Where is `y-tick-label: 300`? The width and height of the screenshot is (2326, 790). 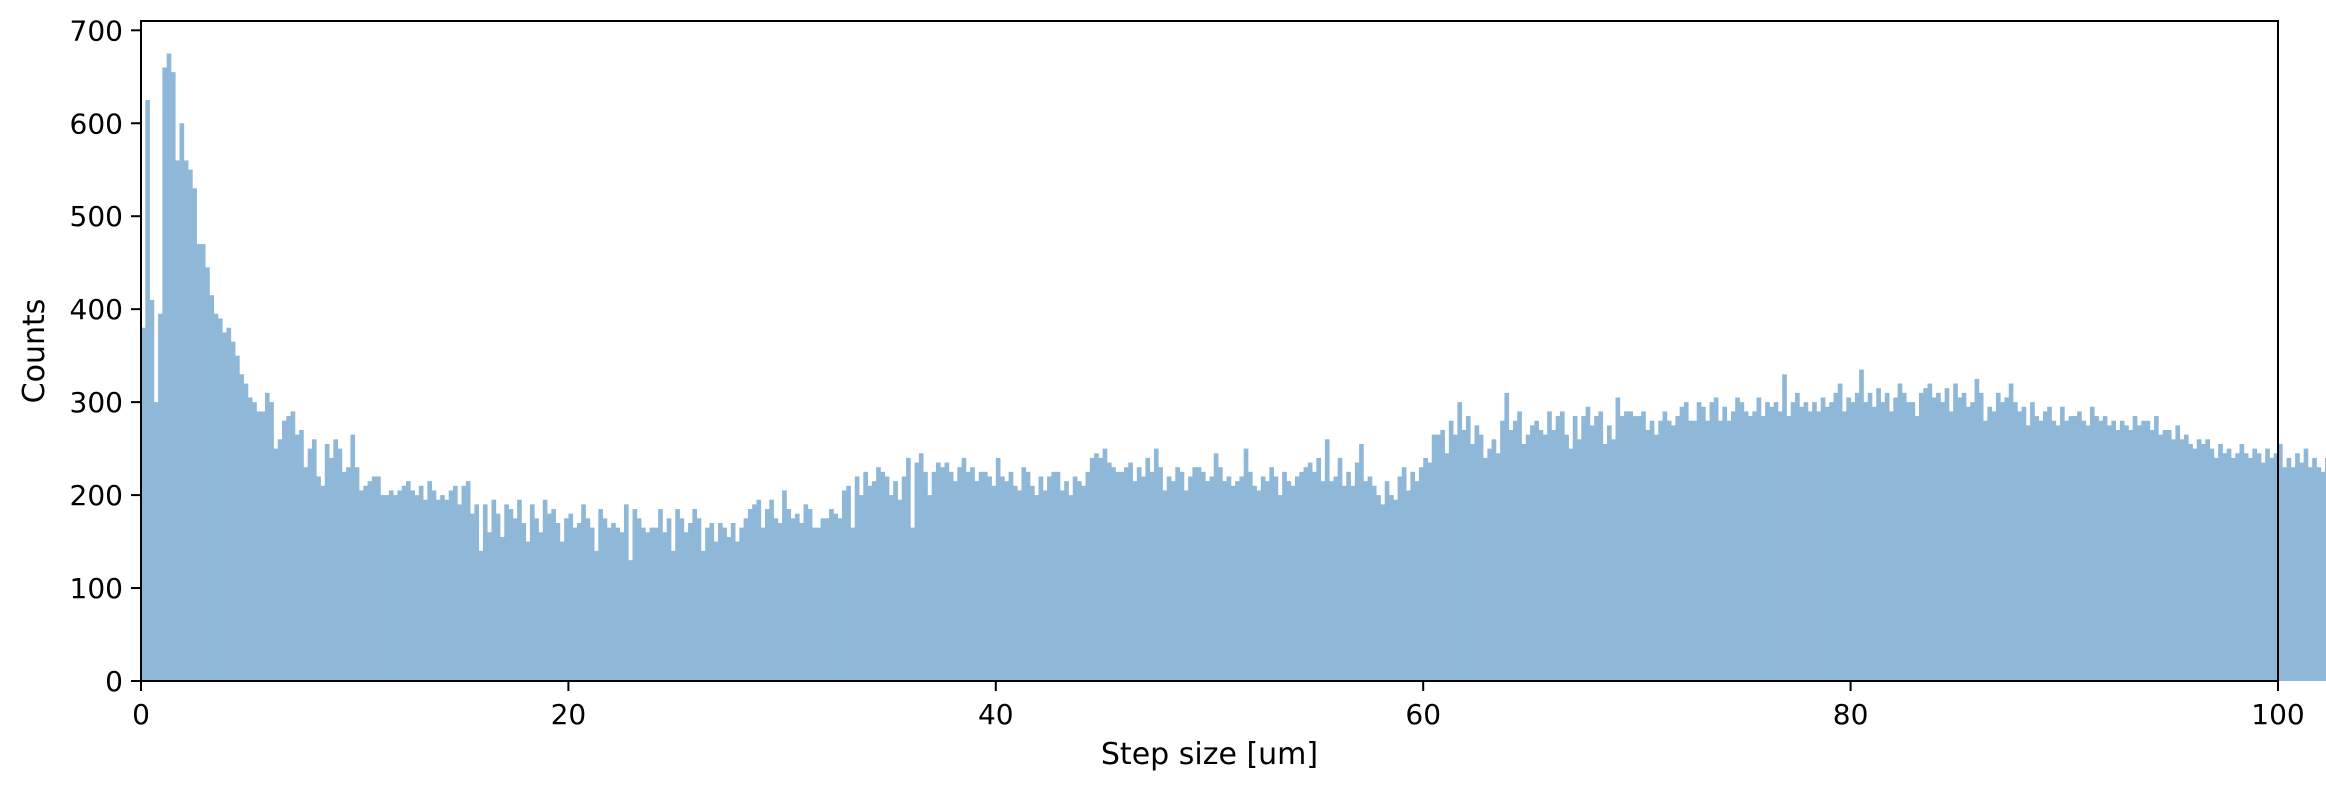 y-tick-label: 300 is located at coordinates (96, 402).